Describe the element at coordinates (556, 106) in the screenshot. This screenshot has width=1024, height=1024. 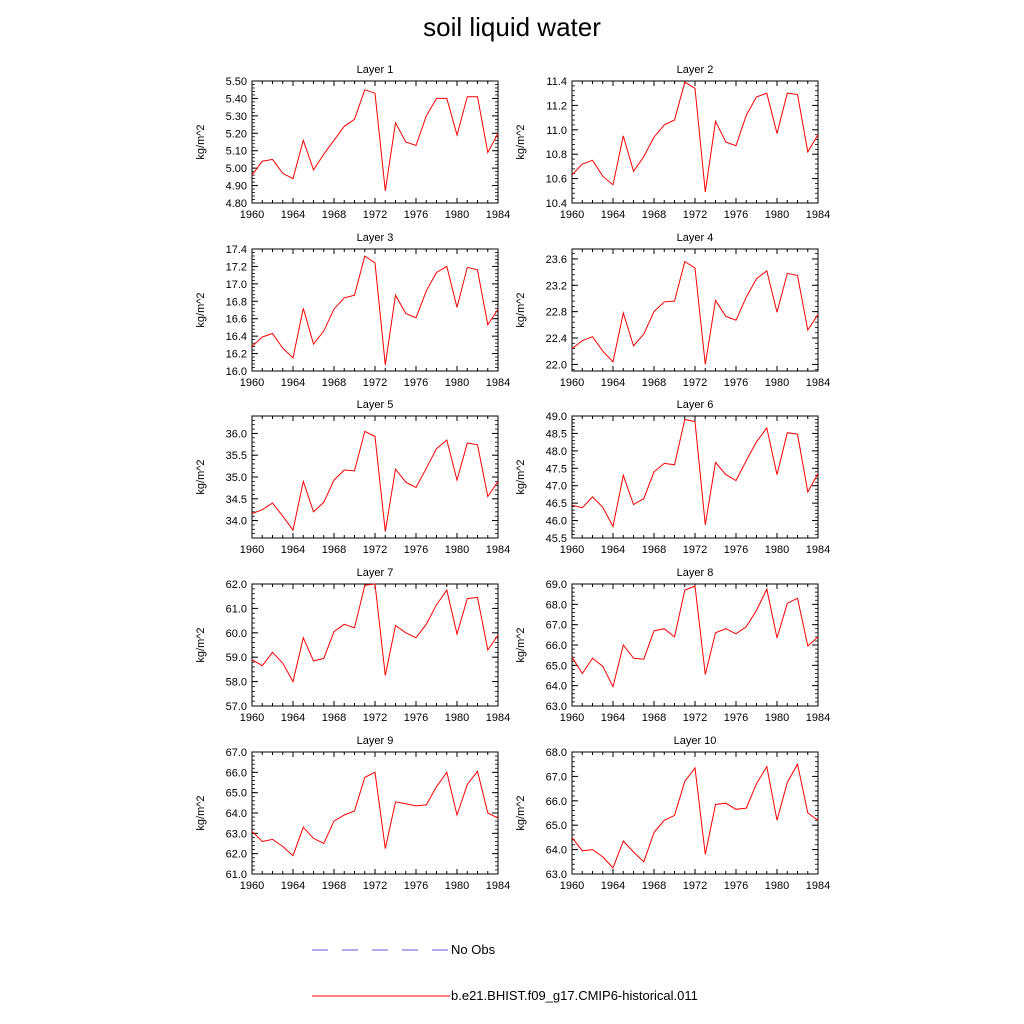
I see `y-tick-label: 11.2` at that location.